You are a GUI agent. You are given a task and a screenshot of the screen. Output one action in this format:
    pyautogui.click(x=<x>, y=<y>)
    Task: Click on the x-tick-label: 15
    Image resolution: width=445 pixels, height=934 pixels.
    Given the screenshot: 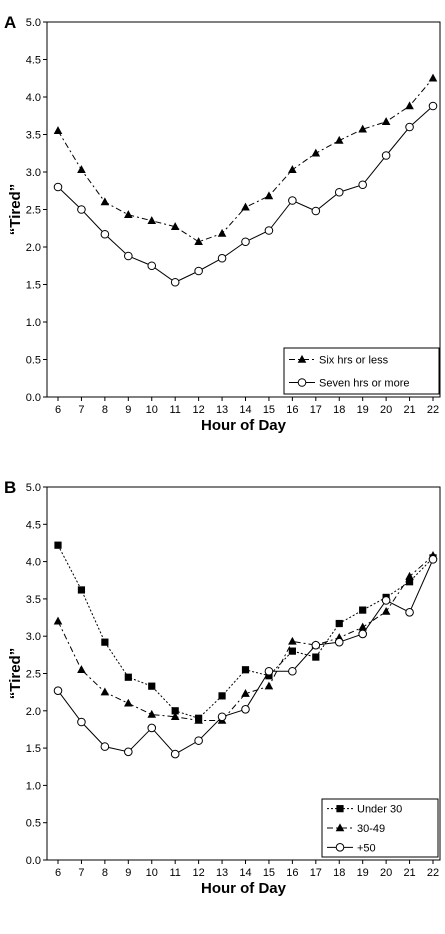 What is the action you would take?
    pyautogui.click(x=269, y=873)
    